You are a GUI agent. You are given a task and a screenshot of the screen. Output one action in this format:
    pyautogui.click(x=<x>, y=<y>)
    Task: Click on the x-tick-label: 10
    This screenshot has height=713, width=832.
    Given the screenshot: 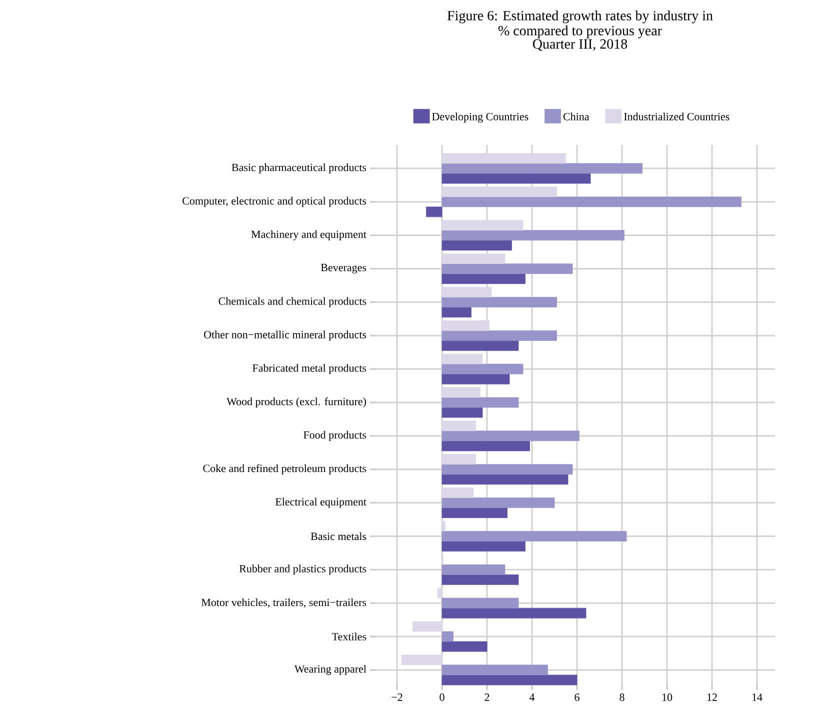 What is the action you would take?
    pyautogui.click(x=667, y=697)
    